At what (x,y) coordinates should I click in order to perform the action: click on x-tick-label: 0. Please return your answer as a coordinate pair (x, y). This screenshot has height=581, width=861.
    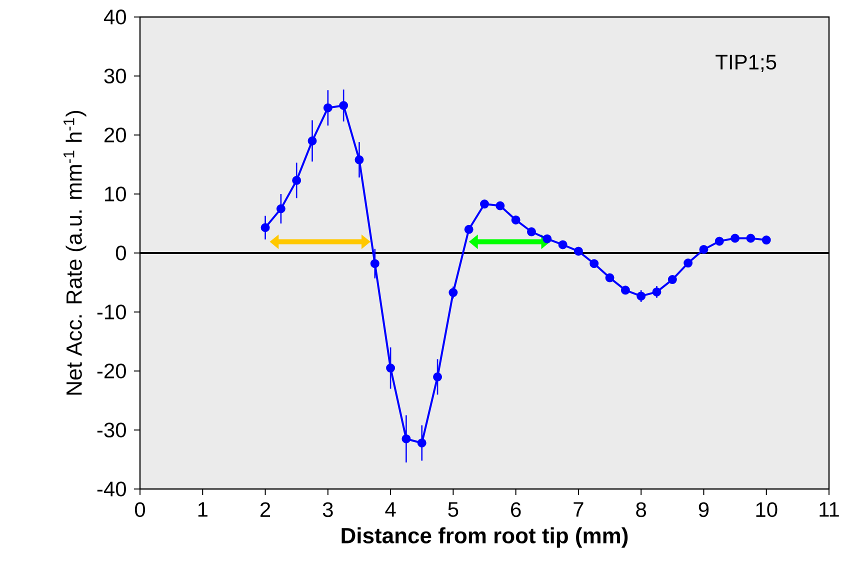
    Looking at the image, I should click on (140, 510).